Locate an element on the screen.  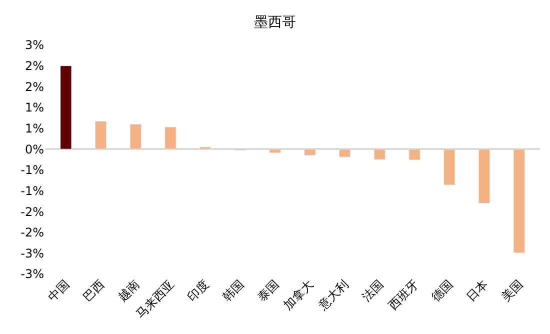
y-tick-label: 0% is located at coordinates (34, 149).